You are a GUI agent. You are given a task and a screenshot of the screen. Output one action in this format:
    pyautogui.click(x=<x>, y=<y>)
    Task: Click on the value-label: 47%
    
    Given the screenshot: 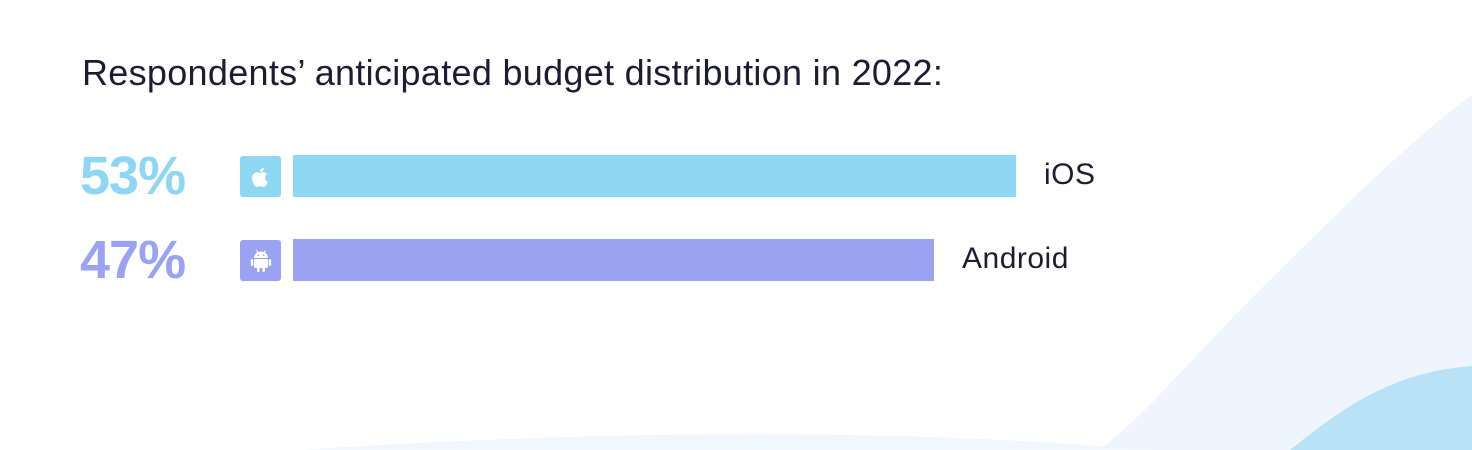 What is the action you would take?
    pyautogui.click(x=133, y=260)
    